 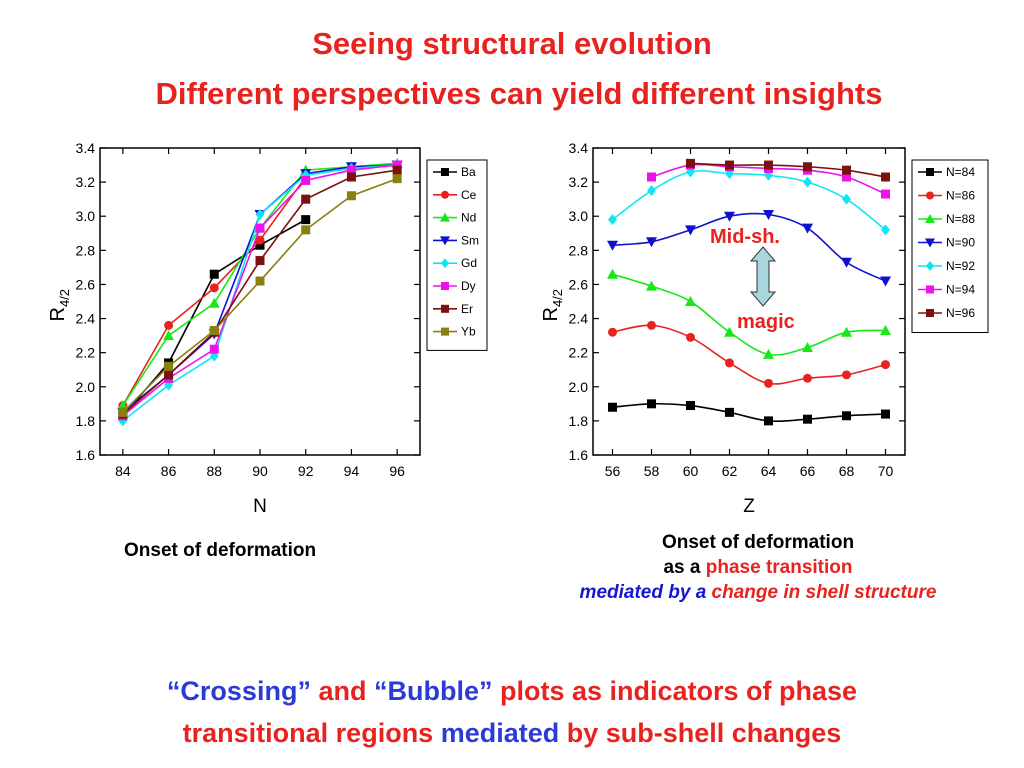 I want to click on x-tick-label: 90, so click(x=260, y=471).